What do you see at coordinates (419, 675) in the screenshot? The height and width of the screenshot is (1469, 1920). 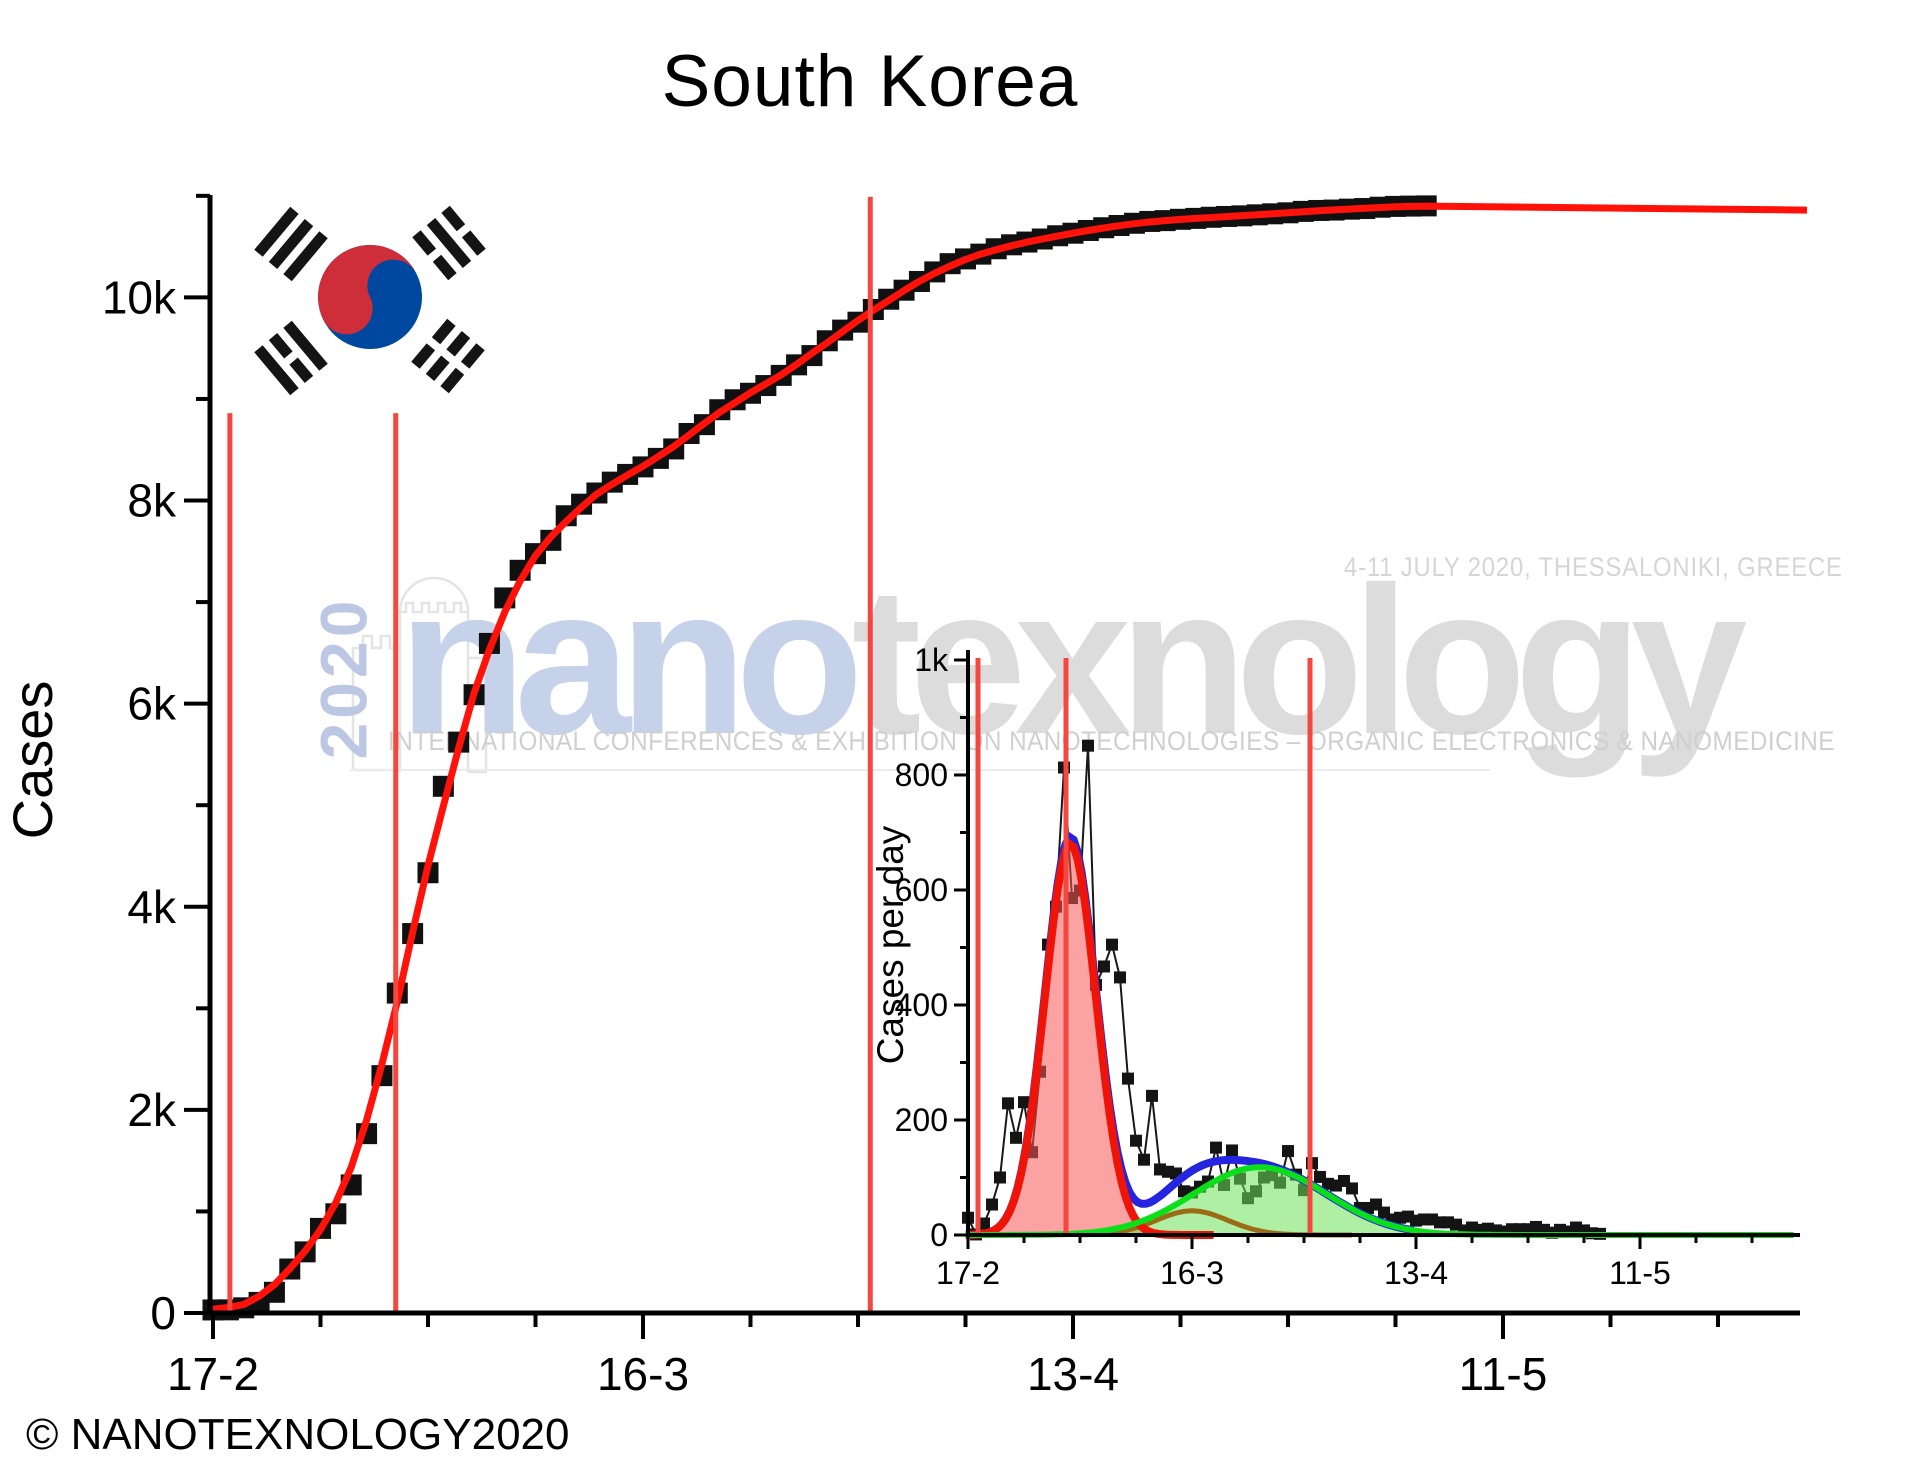 I see `white-tower-castle-watermark` at bounding box center [419, 675].